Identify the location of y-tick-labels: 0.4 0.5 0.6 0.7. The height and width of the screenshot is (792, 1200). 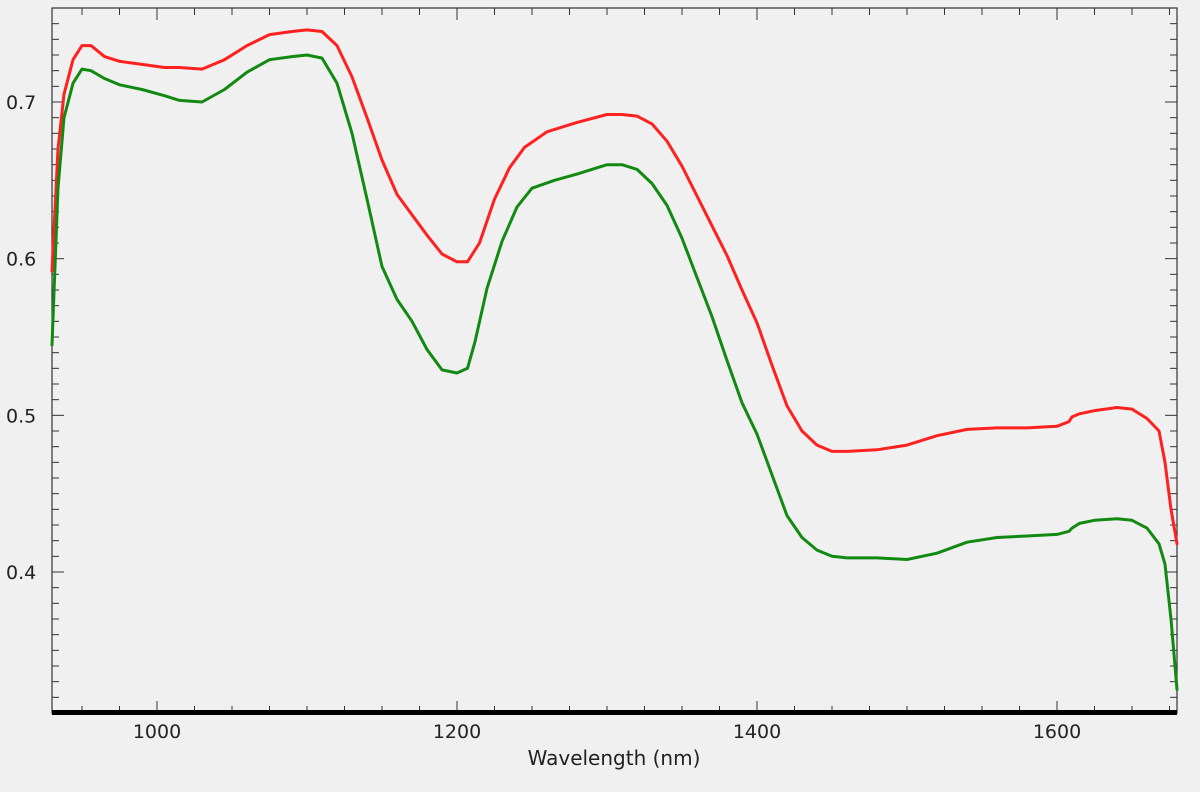
(21, 338).